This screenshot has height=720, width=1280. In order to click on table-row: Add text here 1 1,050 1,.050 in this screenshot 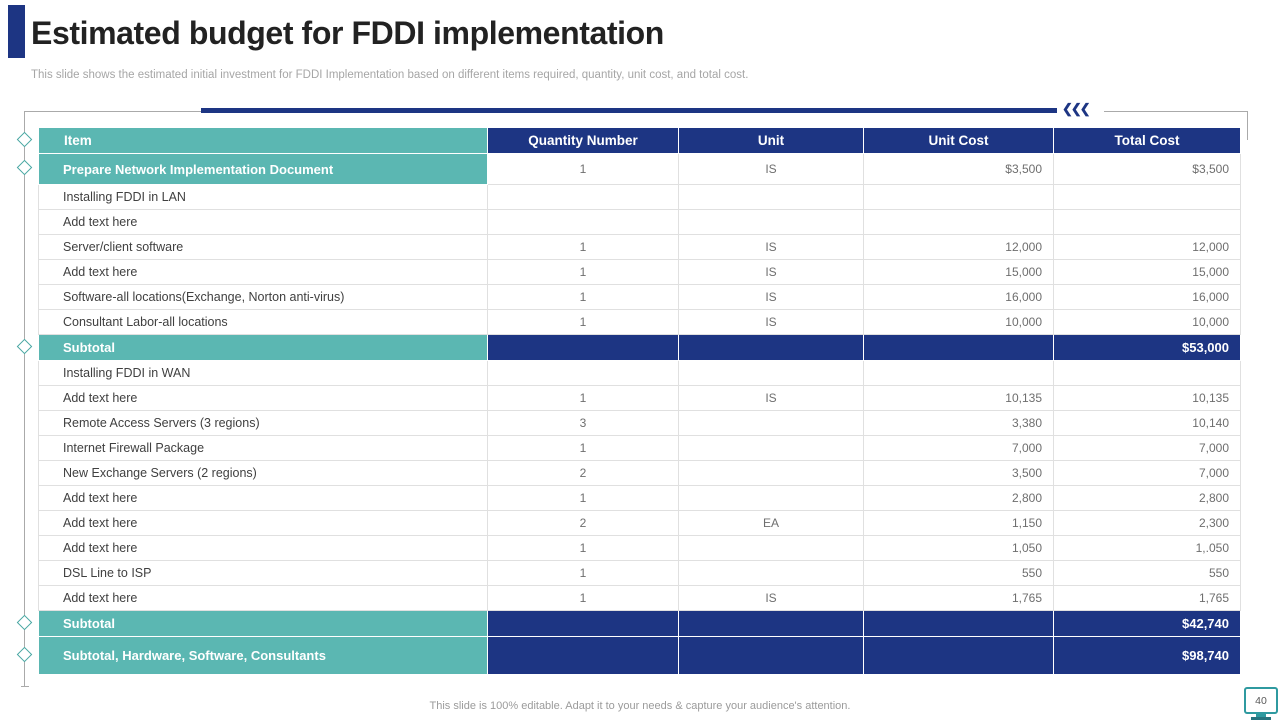, I will do `click(639, 548)`.